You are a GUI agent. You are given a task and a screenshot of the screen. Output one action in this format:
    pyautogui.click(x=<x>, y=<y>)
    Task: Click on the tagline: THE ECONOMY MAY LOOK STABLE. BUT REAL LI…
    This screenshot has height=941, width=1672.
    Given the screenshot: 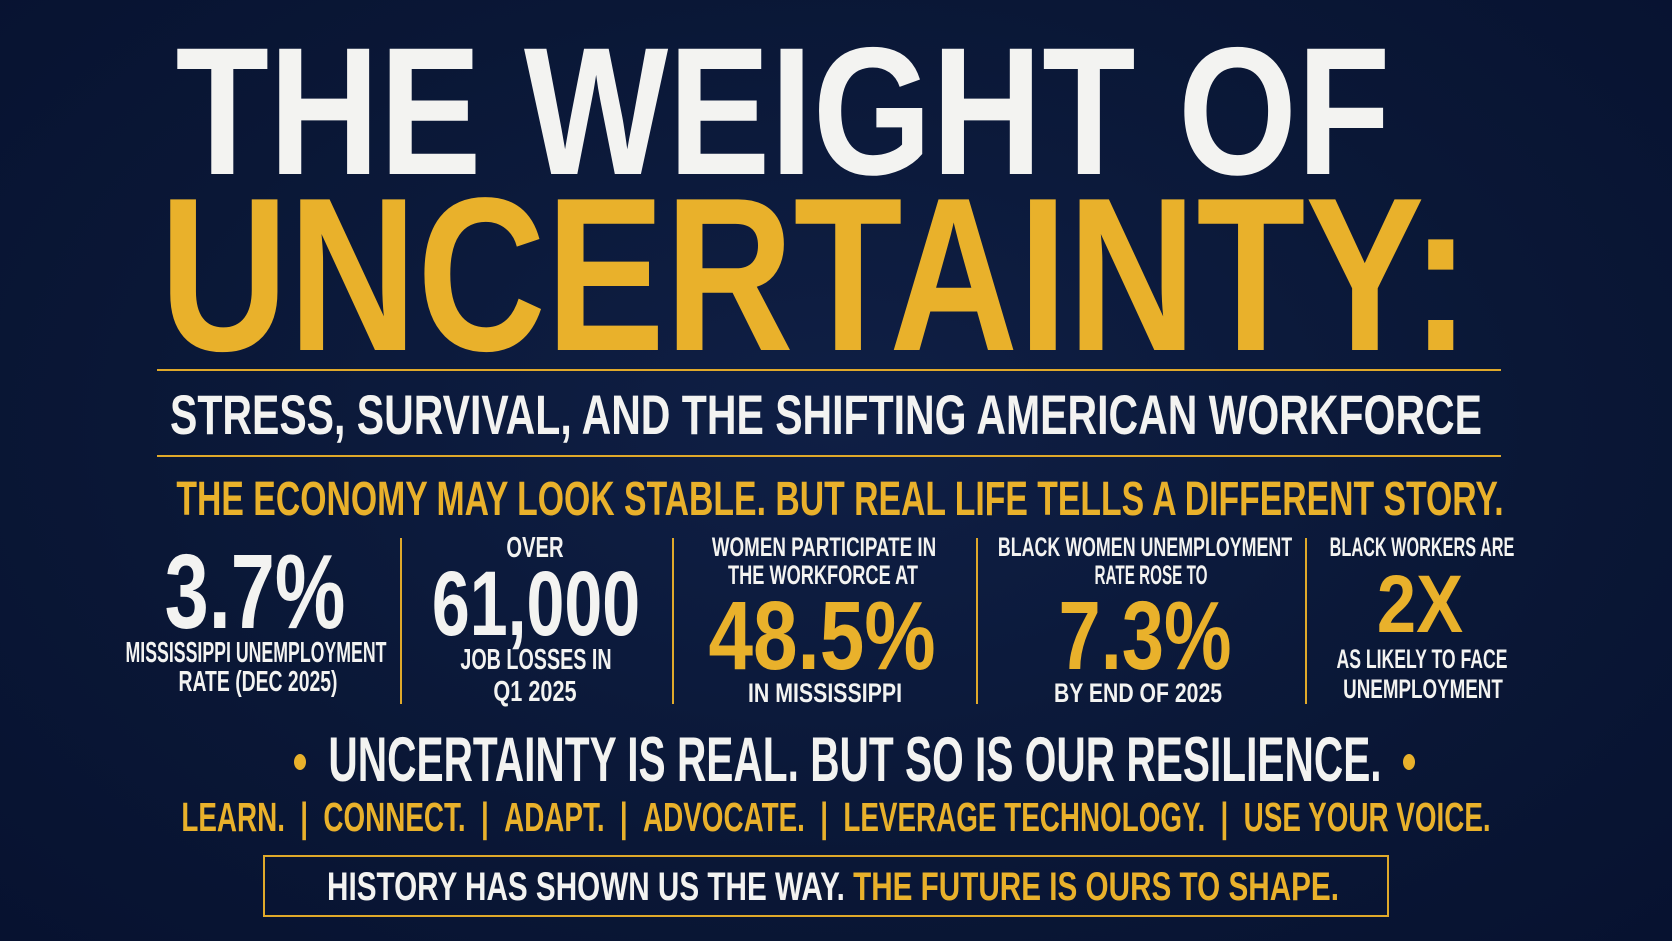 What is the action you would take?
    pyautogui.click(x=840, y=500)
    